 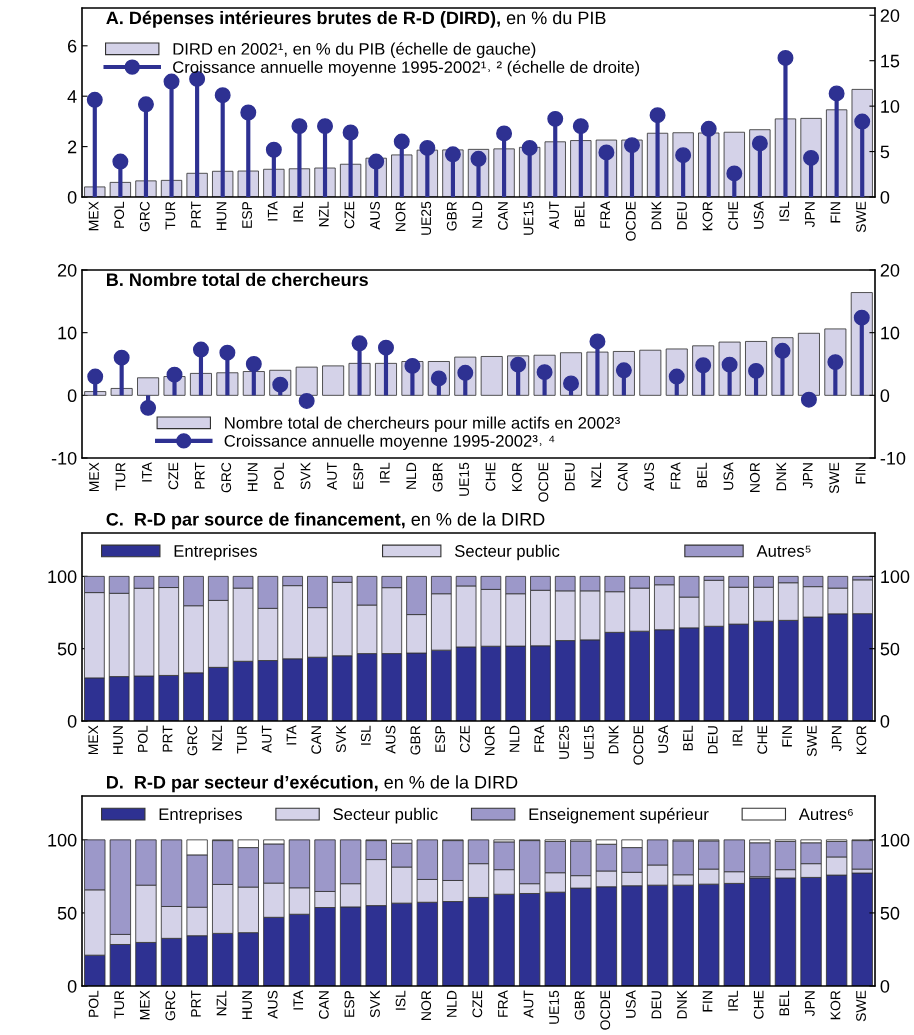 What do you see at coordinates (890, 106) in the screenshot?
I see `y2-tick-label: 10` at bounding box center [890, 106].